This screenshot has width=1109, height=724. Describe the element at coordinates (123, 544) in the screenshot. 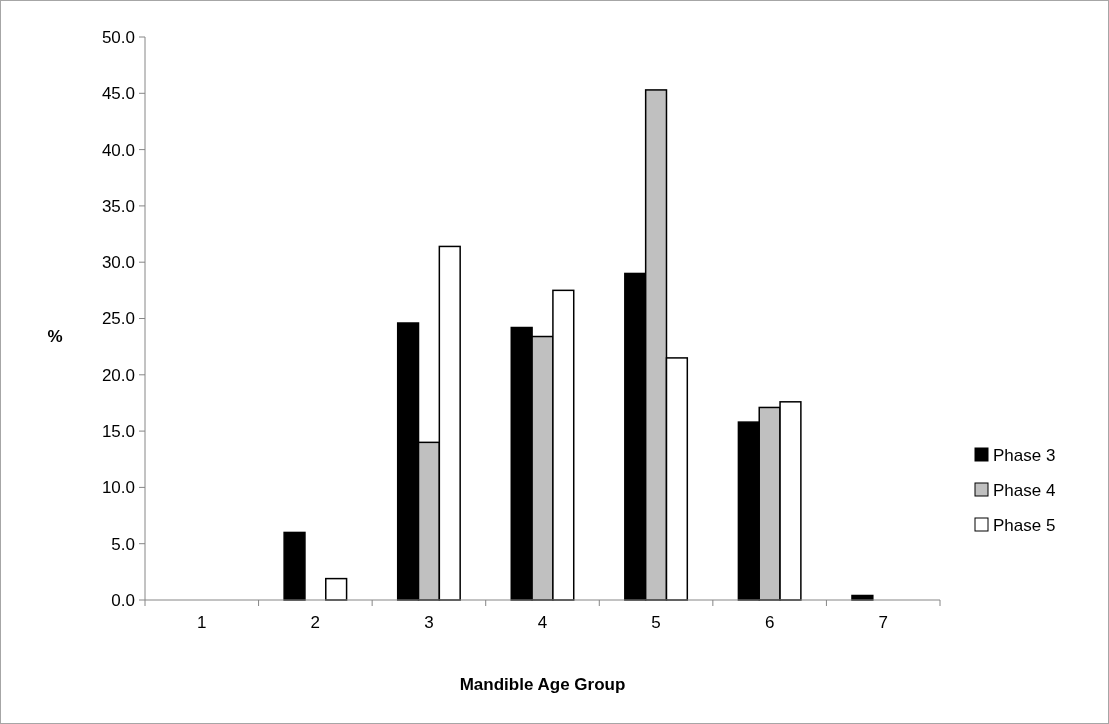

I see `y-tick-label: 5.0` at that location.